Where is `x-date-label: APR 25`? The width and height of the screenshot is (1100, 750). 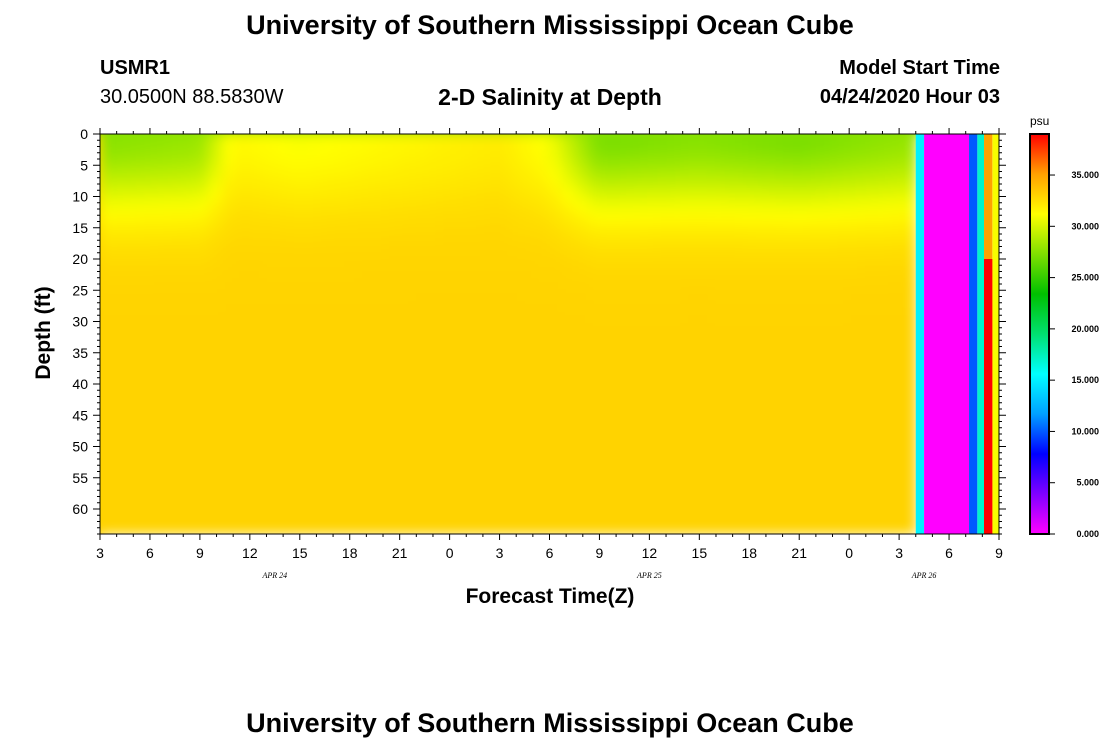 x-date-label: APR 25 is located at coordinates (649, 575).